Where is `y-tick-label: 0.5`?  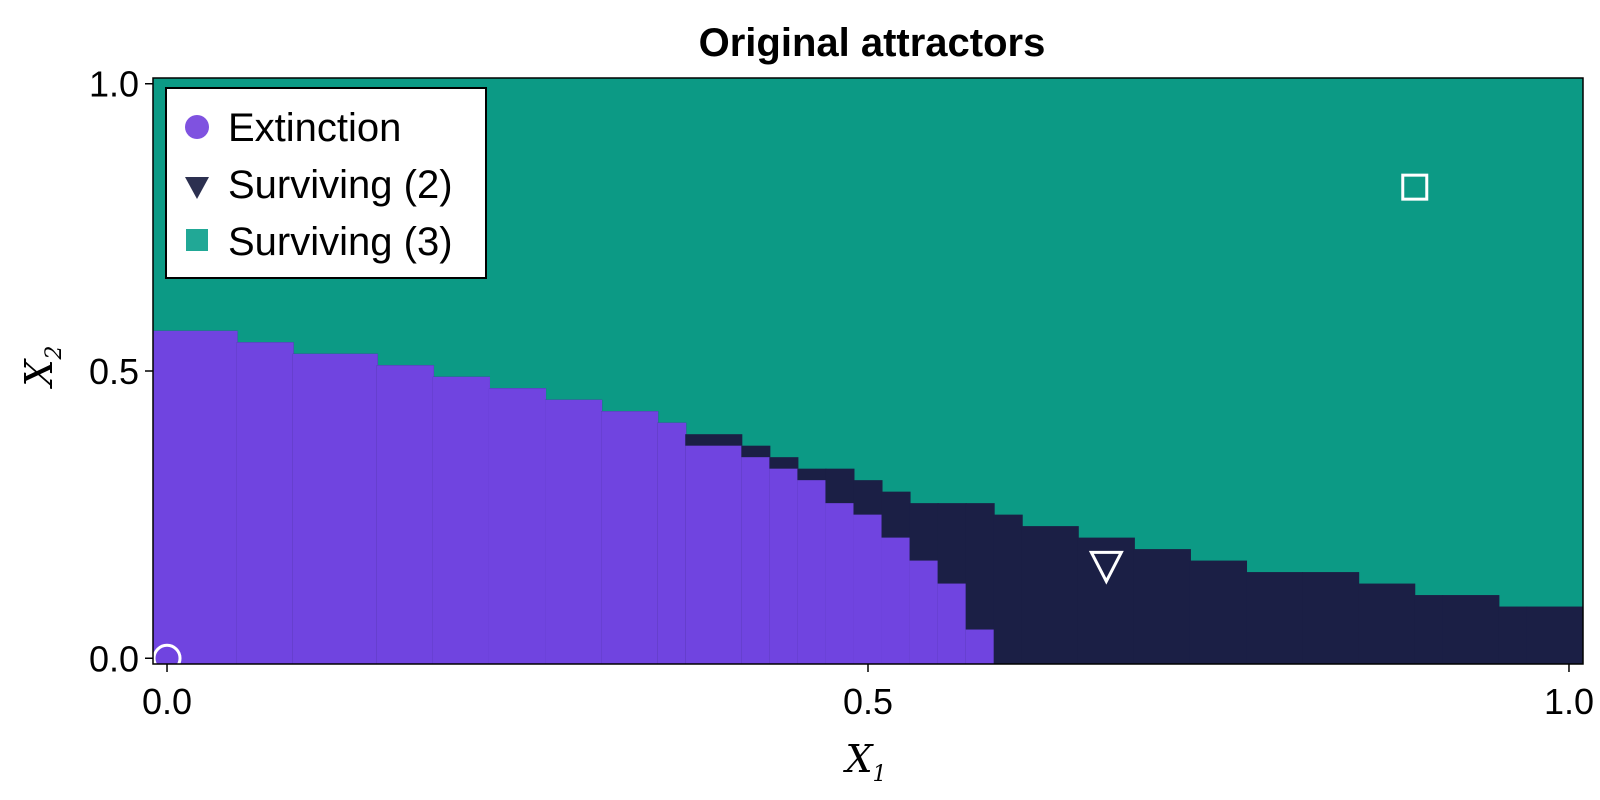
y-tick-label: 0.5 is located at coordinates (114, 371).